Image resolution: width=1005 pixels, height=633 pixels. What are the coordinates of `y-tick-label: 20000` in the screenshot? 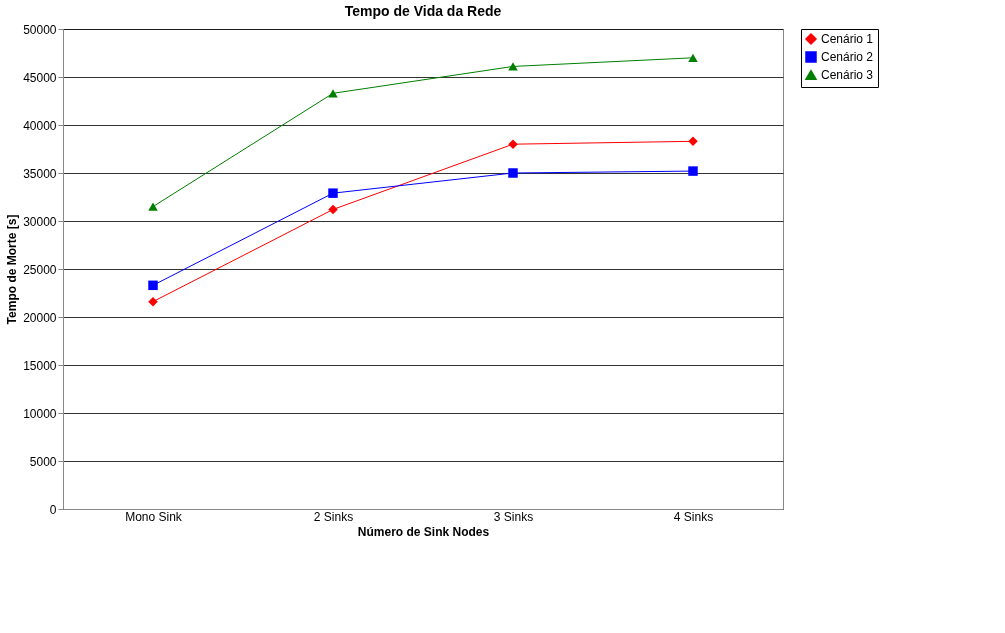 It's located at (40, 317).